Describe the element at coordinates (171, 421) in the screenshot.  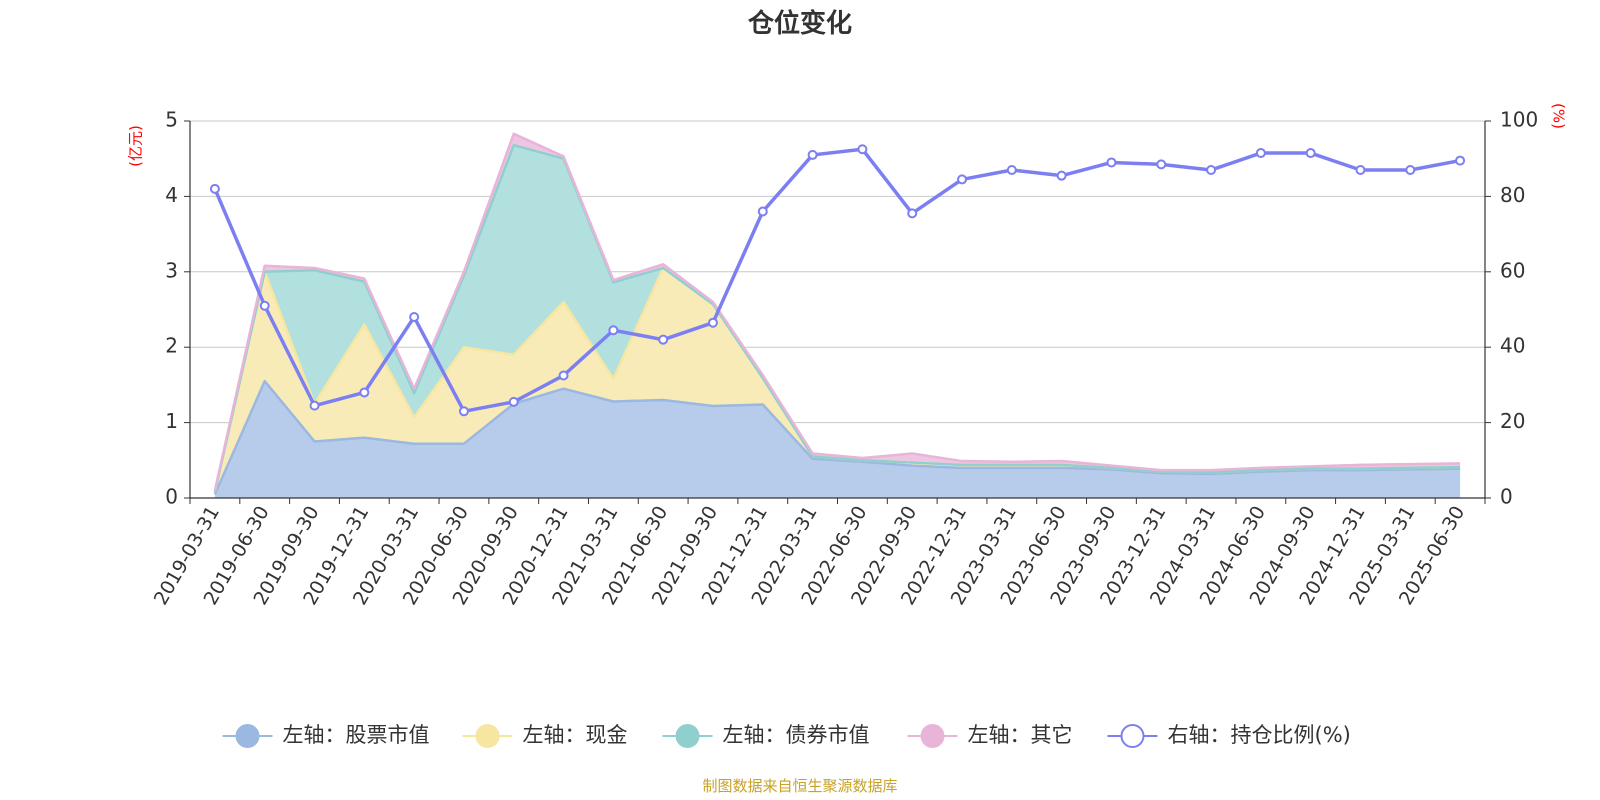
I see `left-tick-label: 1` at that location.